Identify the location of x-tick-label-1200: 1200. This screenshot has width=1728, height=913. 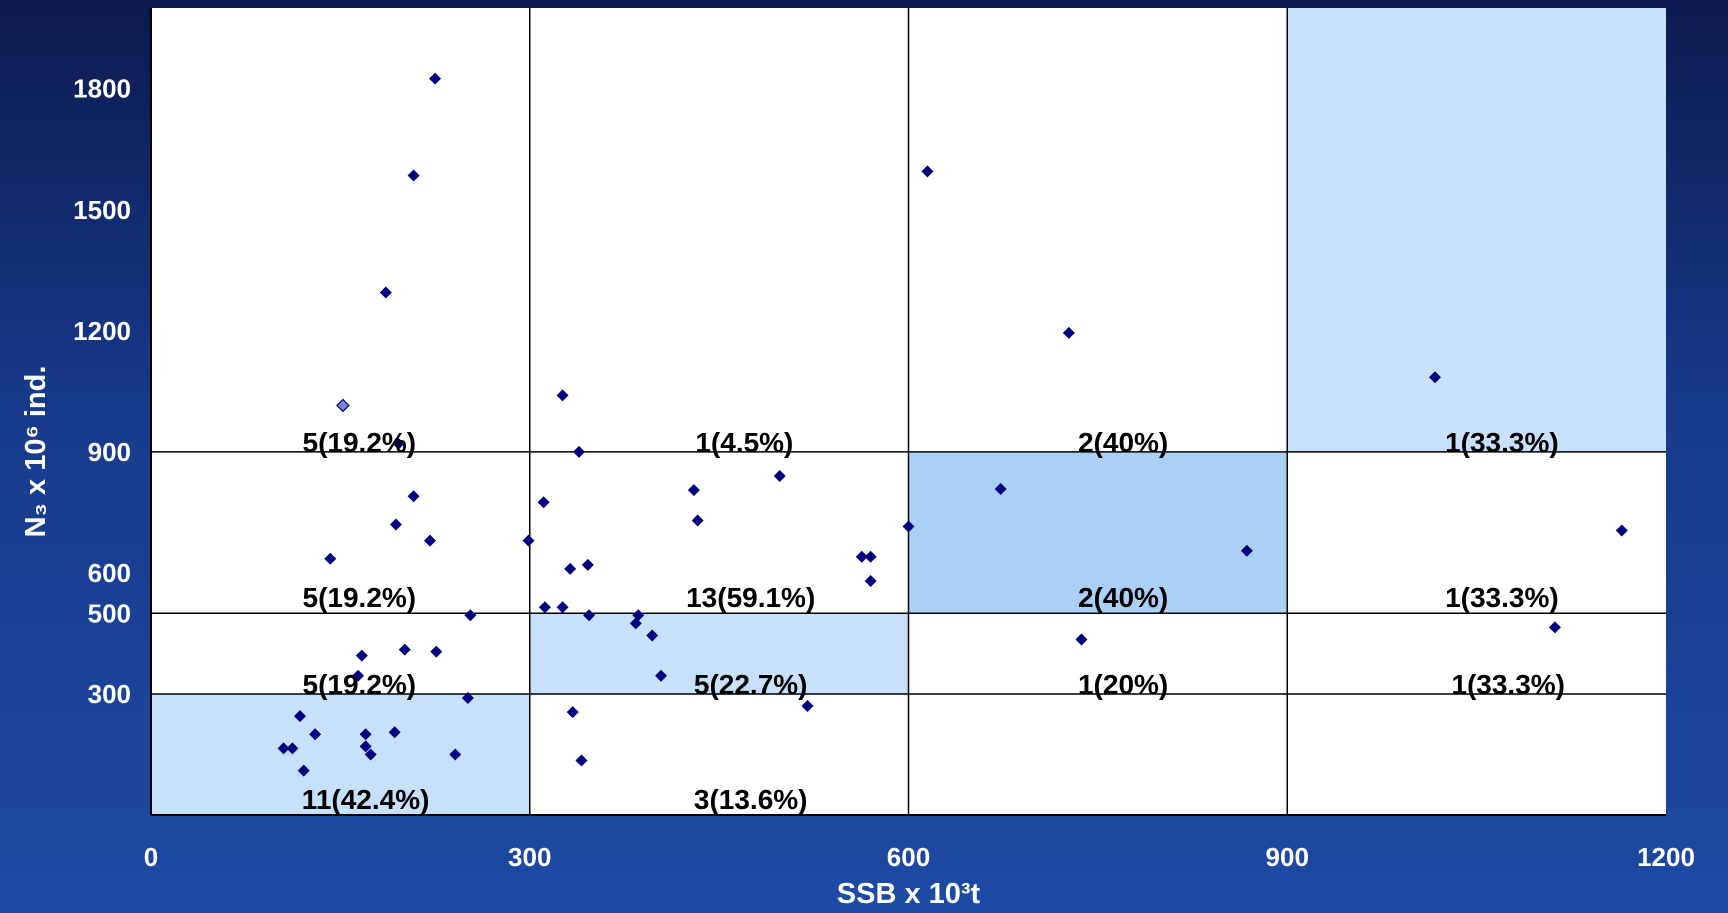
(1666, 857).